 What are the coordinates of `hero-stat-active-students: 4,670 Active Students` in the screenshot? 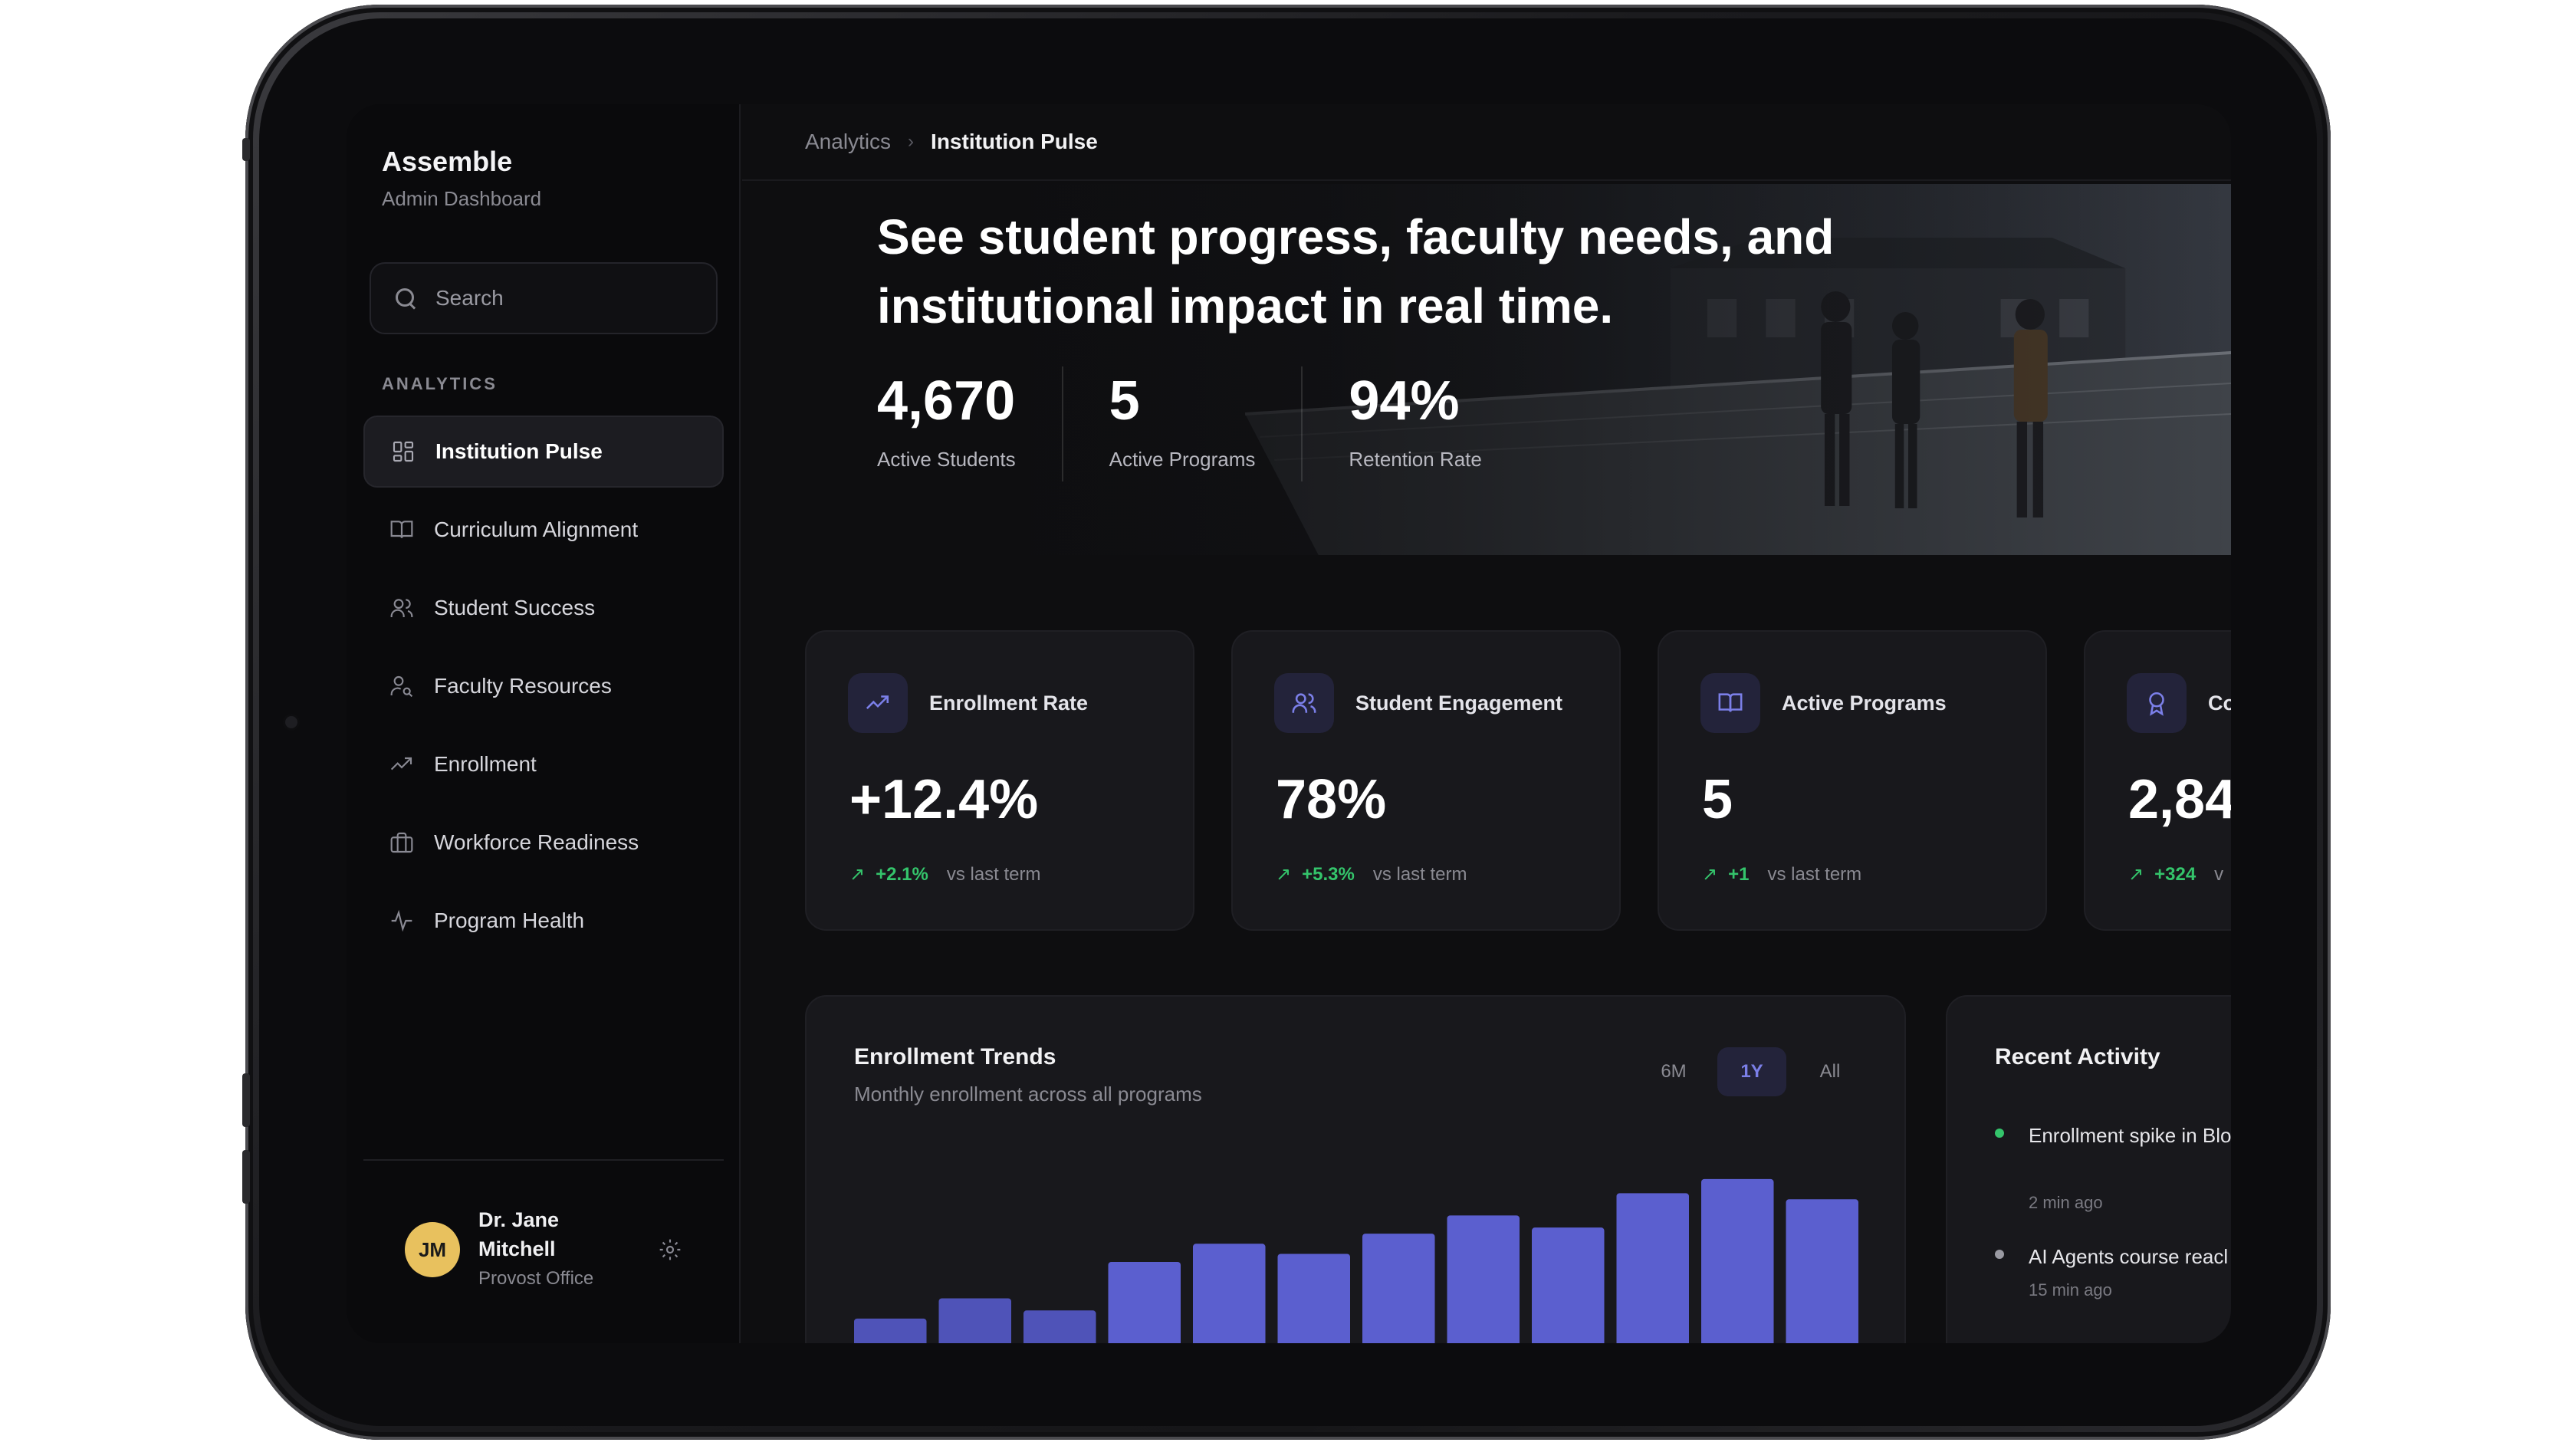 It's located at (970, 424).